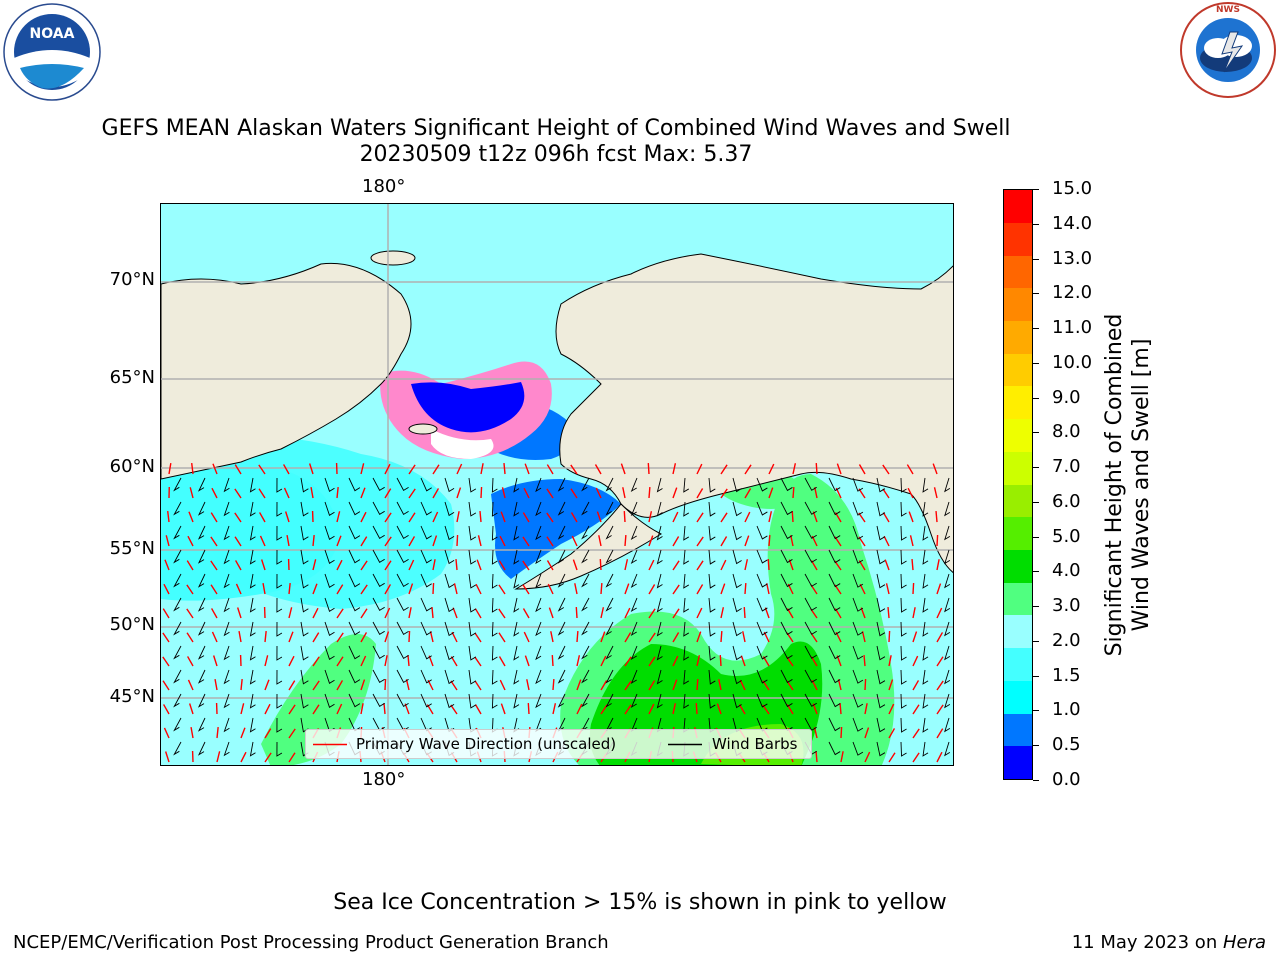 The height and width of the screenshot is (960, 1280). Describe the element at coordinates (1072, 293) in the screenshot. I see `colorbar-tick-label: 12.0` at that location.